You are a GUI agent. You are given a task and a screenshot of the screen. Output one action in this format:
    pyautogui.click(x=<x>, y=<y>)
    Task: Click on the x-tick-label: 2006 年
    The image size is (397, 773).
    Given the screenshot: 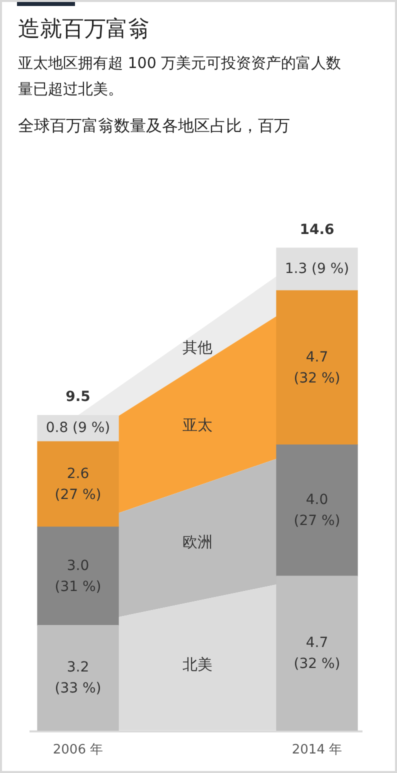 What is the action you would take?
    pyautogui.click(x=78, y=750)
    